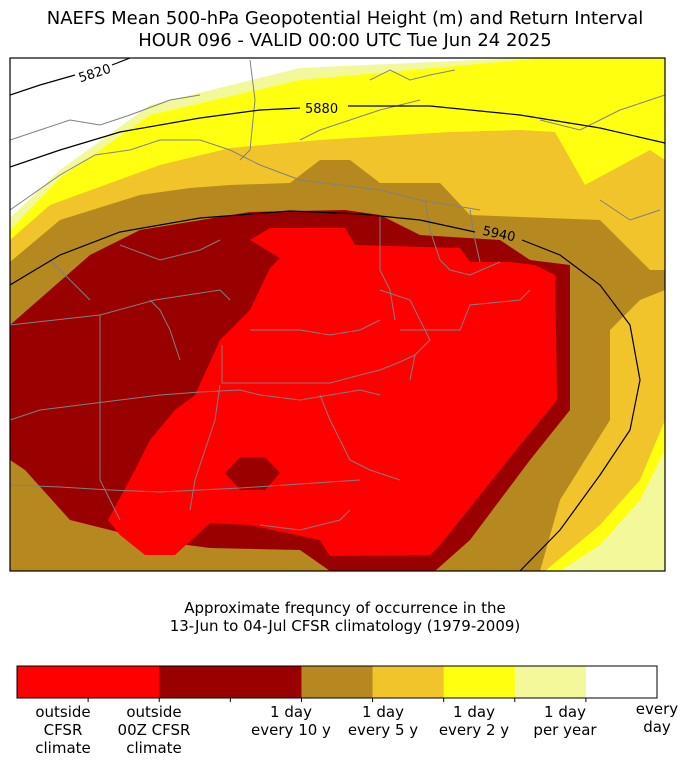 The height and width of the screenshot is (762, 690). I want to click on legend-label: 1 day every 5 y, so click(383, 721).